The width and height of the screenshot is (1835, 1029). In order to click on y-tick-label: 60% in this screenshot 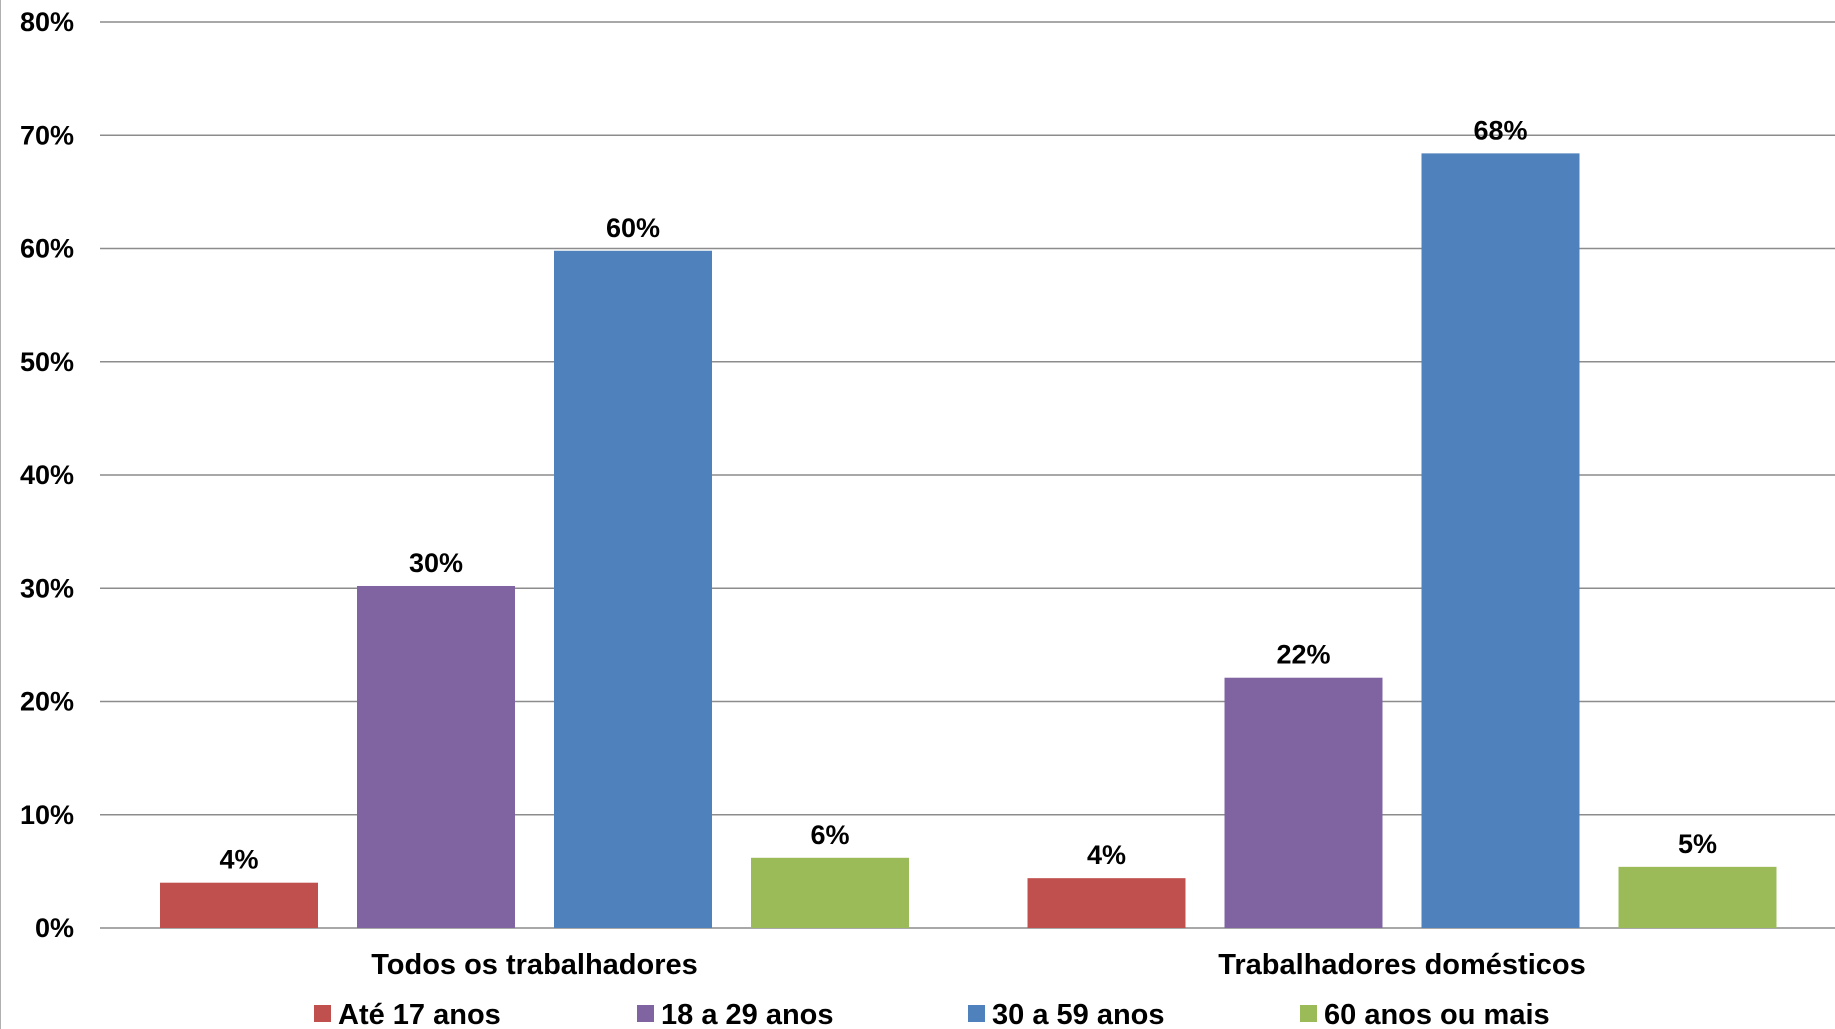, I will do `click(47, 249)`.